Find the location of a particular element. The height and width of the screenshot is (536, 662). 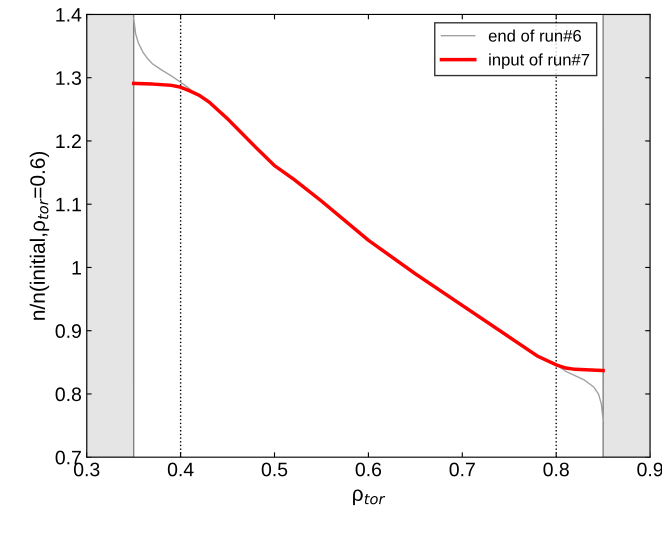

y-tick-label: 0.8 is located at coordinates (69, 394).